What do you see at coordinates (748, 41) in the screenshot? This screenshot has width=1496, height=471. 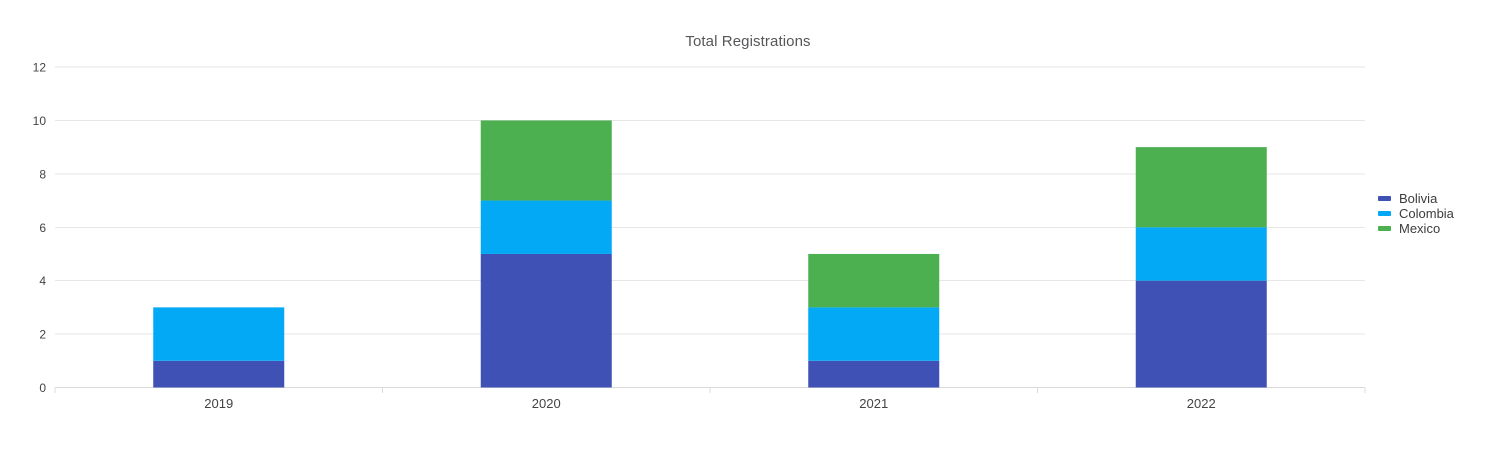 I see `chart-title: Total Registrations` at bounding box center [748, 41].